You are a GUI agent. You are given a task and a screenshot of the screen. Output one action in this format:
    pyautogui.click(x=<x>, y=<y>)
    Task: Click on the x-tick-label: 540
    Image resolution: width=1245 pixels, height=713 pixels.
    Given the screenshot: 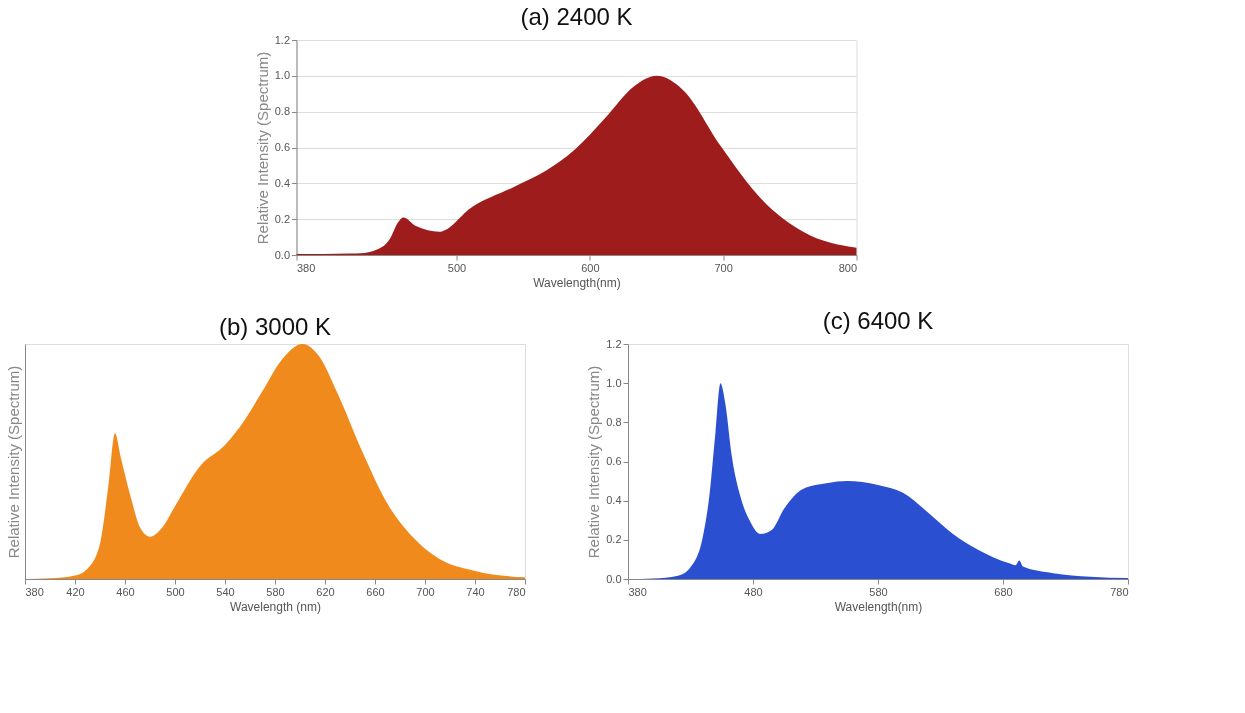 What is the action you would take?
    pyautogui.click(x=225, y=591)
    